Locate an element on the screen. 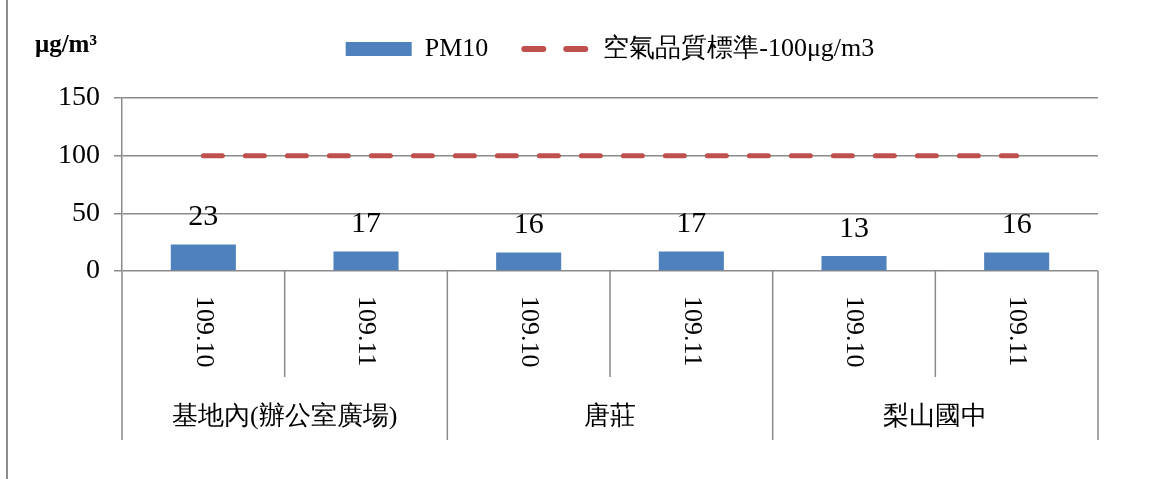 The width and height of the screenshot is (1156, 479). text: 梨山國中 is located at coordinates (935, 415).